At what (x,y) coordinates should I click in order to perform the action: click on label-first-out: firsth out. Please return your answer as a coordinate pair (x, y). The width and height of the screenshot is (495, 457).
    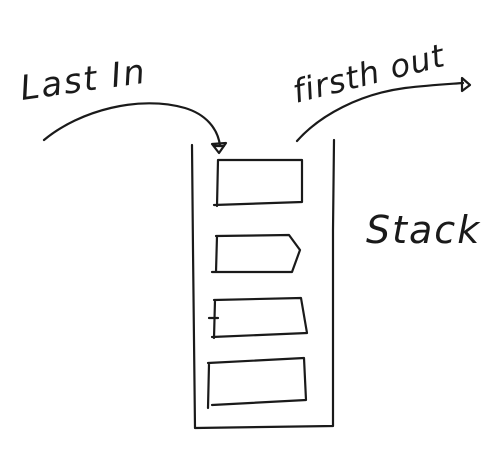
    Looking at the image, I should click on (369, 73).